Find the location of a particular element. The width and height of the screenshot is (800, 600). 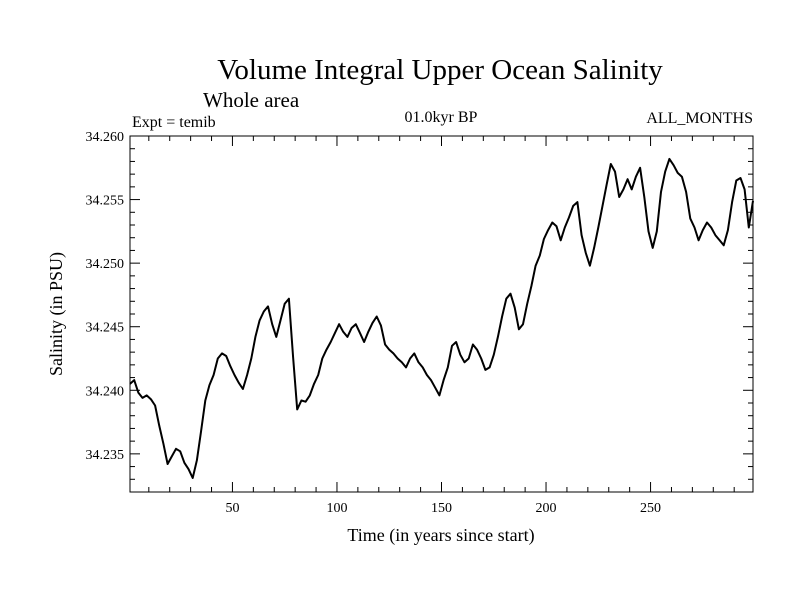

y-tick-label: 34.245 is located at coordinates (105, 328).